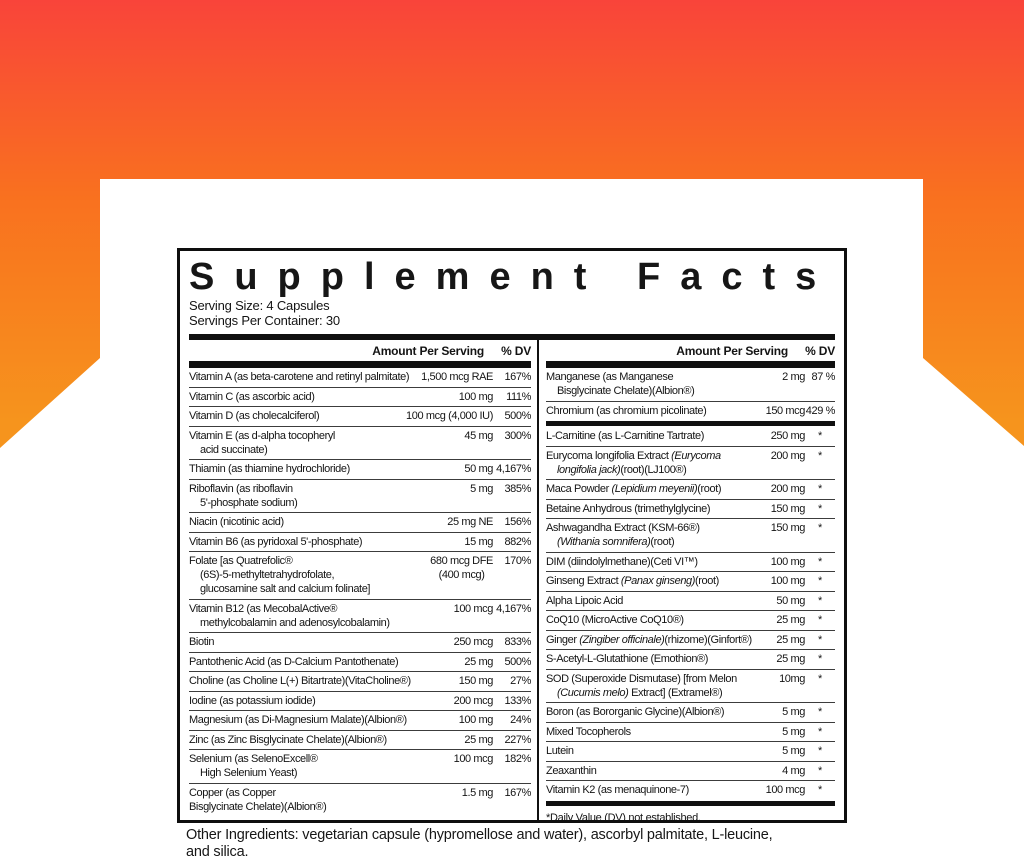 The height and width of the screenshot is (862, 1024). What do you see at coordinates (690, 659) in the screenshot?
I see `ingredient-row: S-Acetyl-L-Glutathione (Emothion®) 25 mg *` at bounding box center [690, 659].